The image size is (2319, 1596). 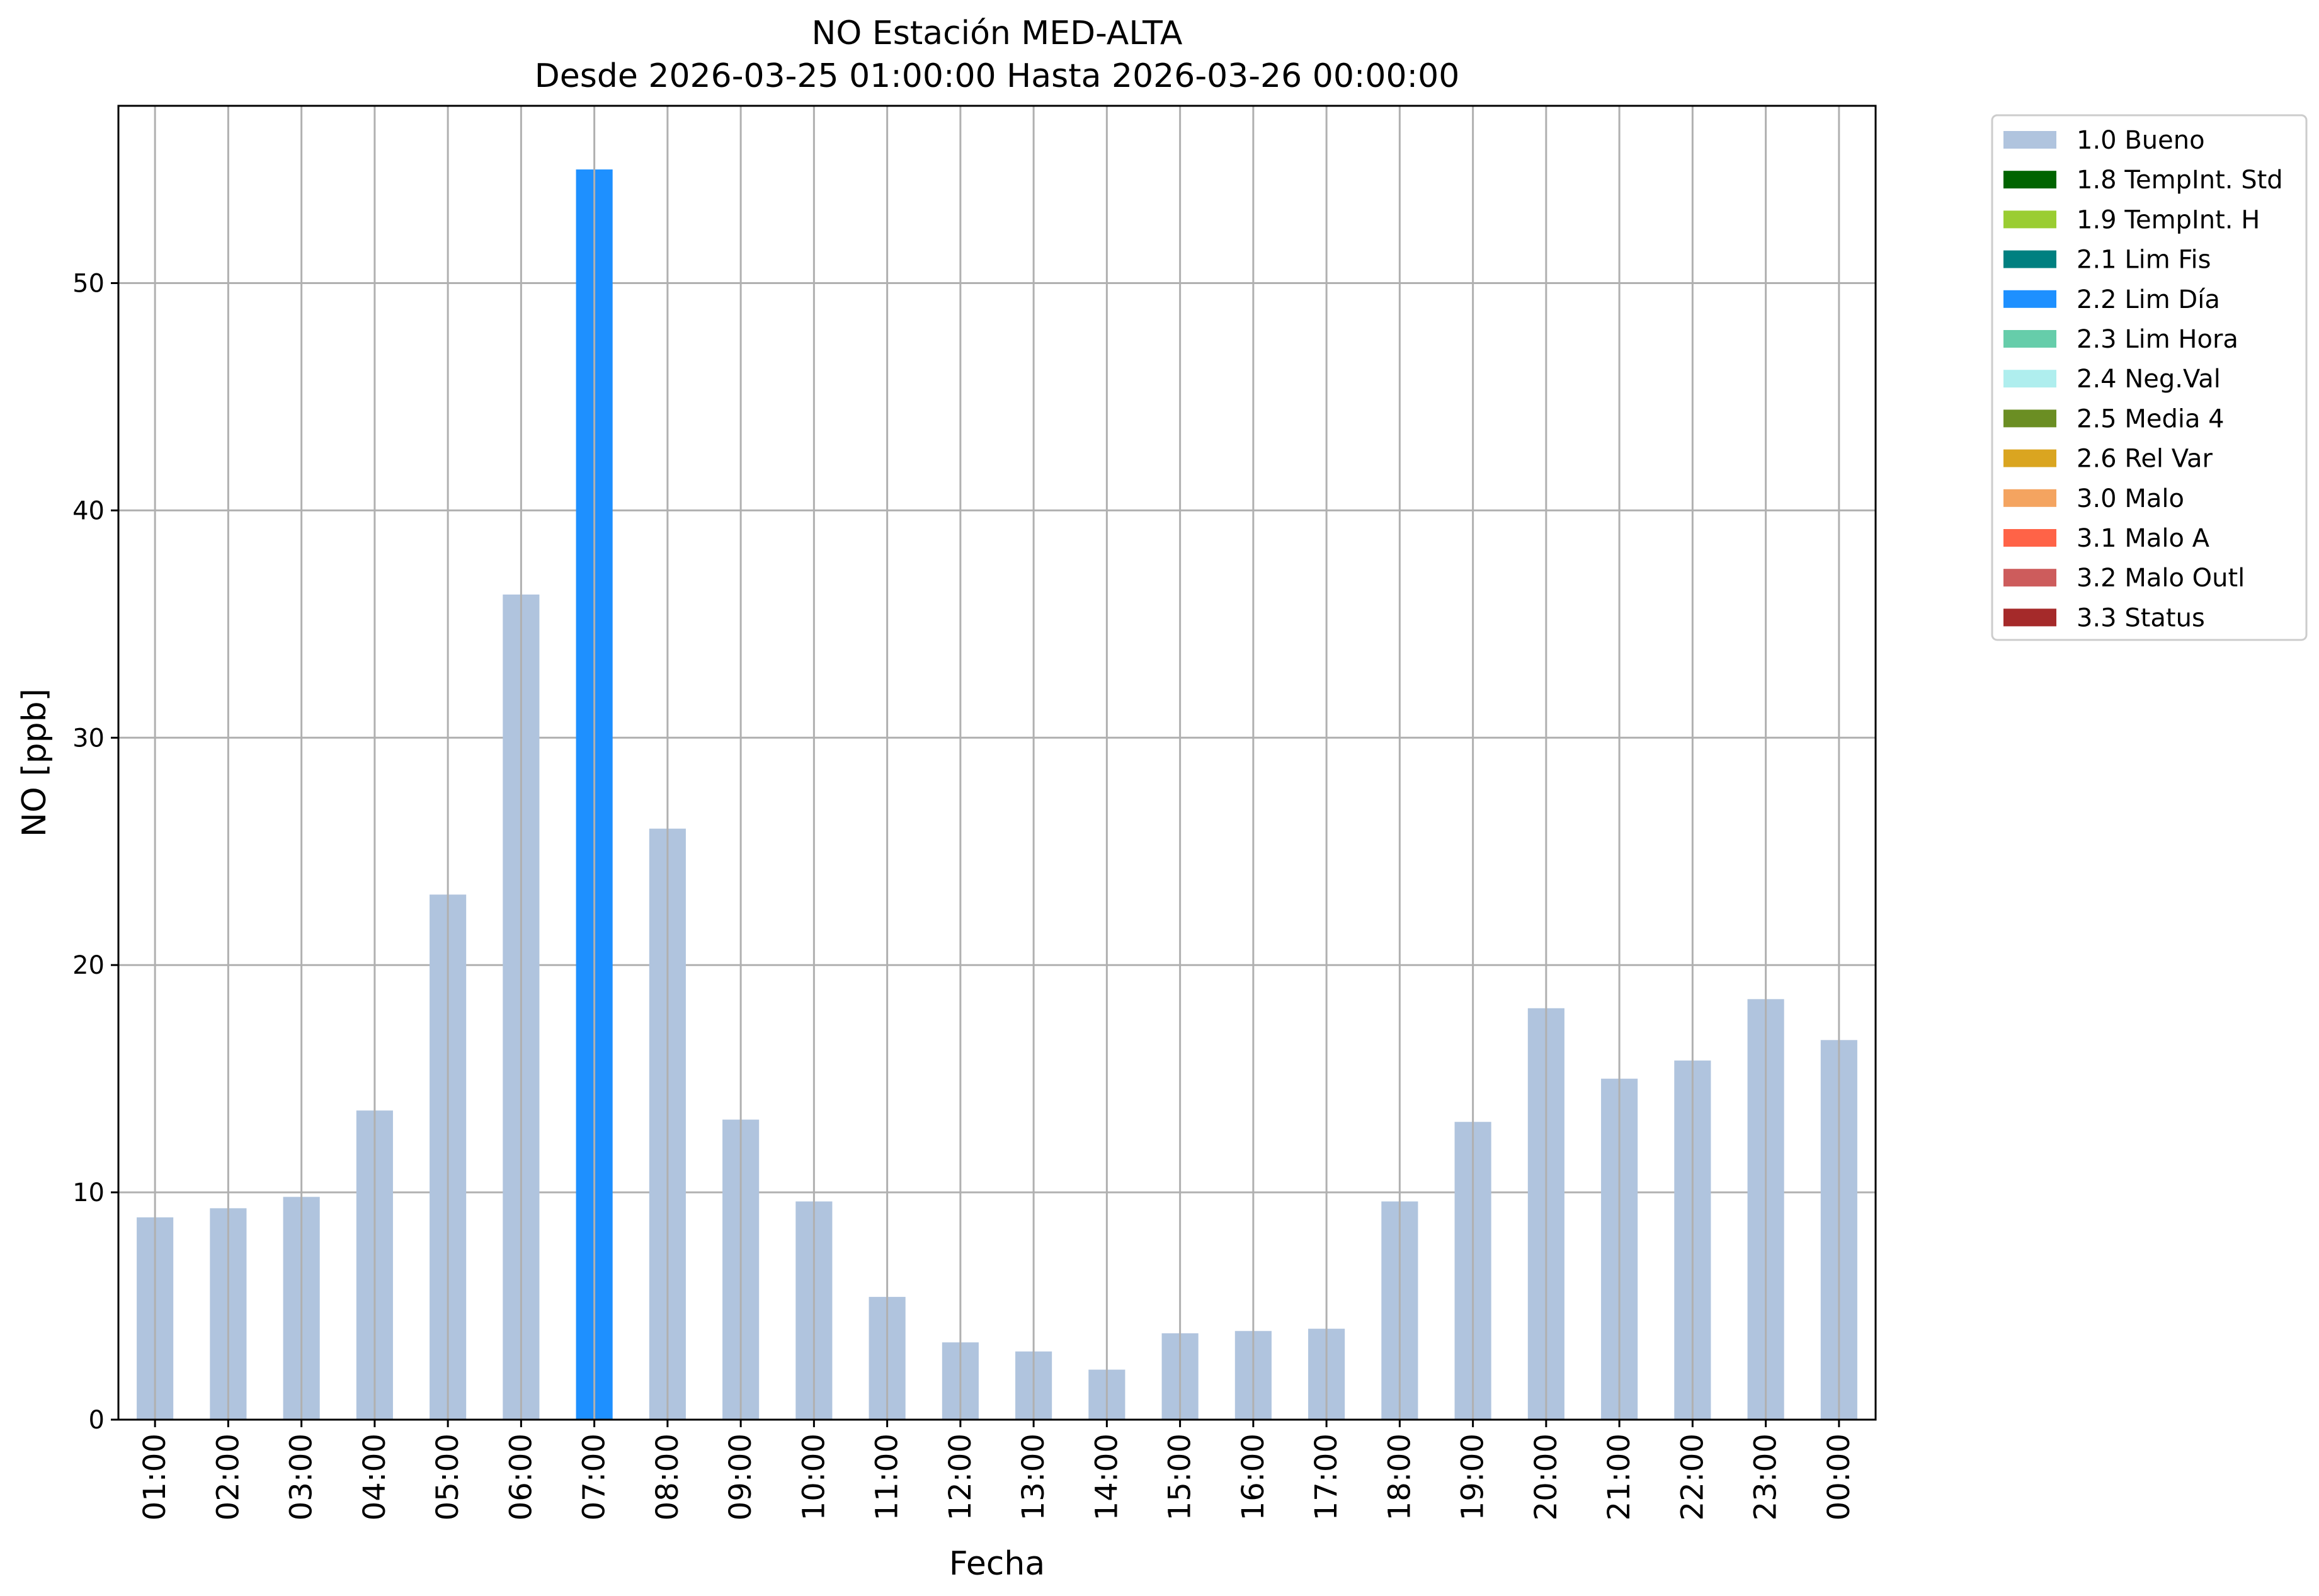 What do you see at coordinates (1619, 1477) in the screenshot?
I see `x-tick-label: 21:00` at bounding box center [1619, 1477].